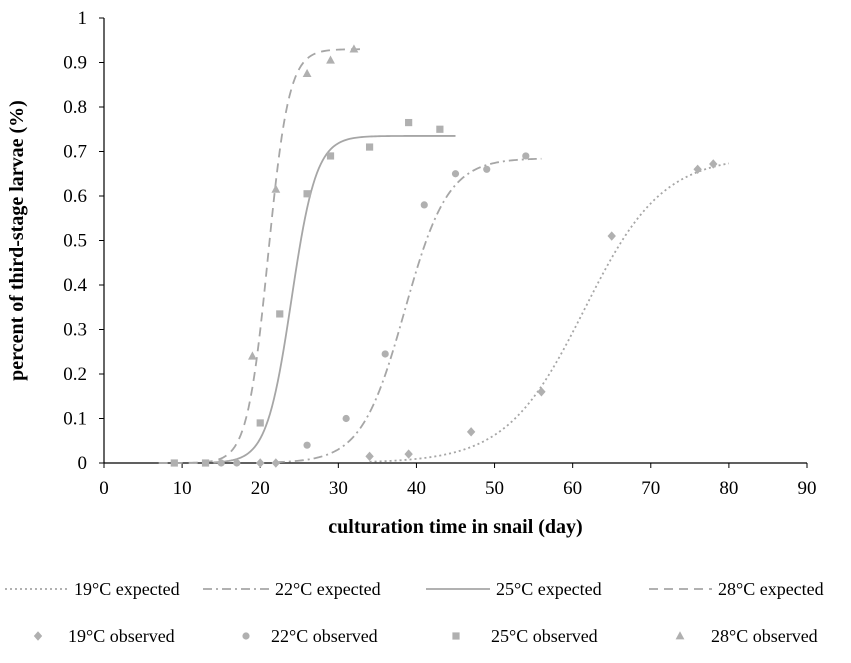 Image resolution: width=851 pixels, height=663 pixels. I want to click on curve-25-c-expected, so click(334, 299).